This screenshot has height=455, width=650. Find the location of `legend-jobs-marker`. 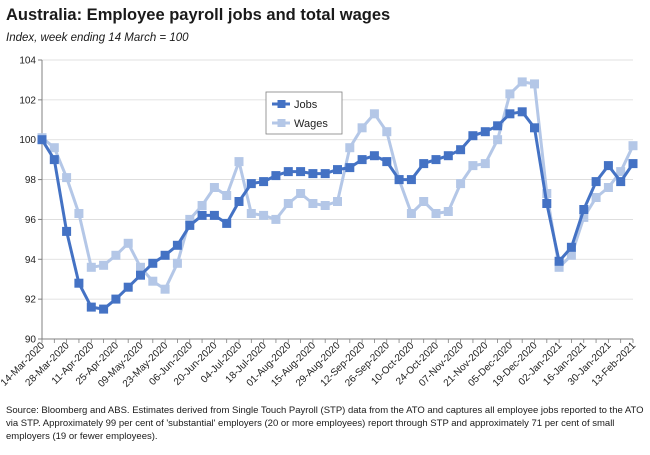

legend-jobs-marker is located at coordinates (281, 104).